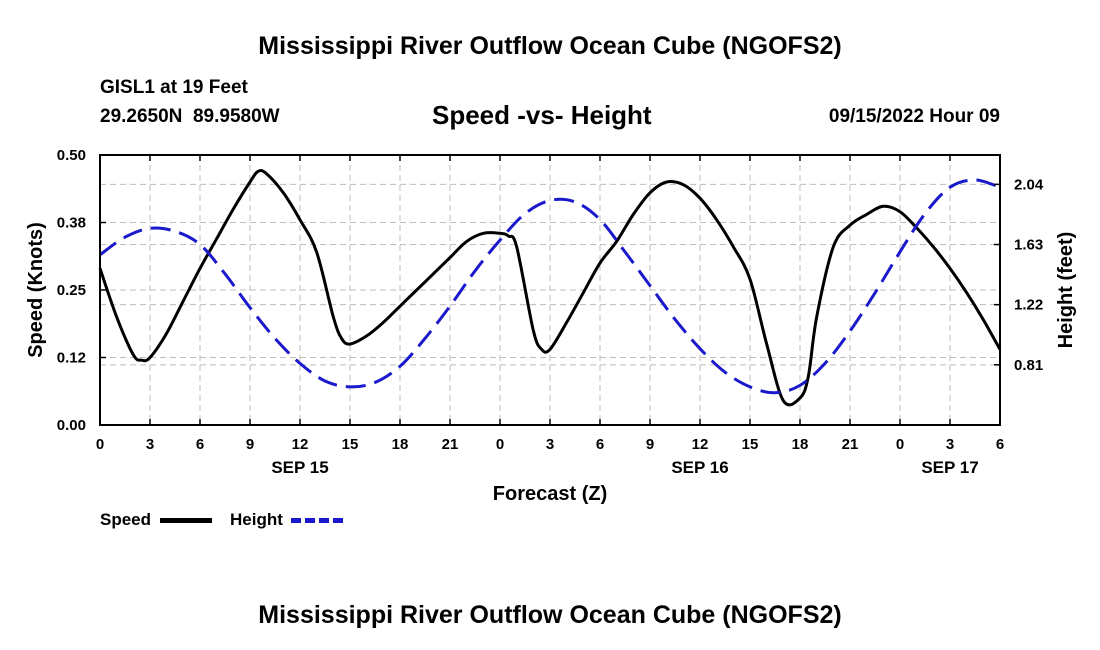 The image size is (1100, 650). Describe the element at coordinates (542, 115) in the screenshot. I see `chart-title: Speed -vs- Height` at that location.